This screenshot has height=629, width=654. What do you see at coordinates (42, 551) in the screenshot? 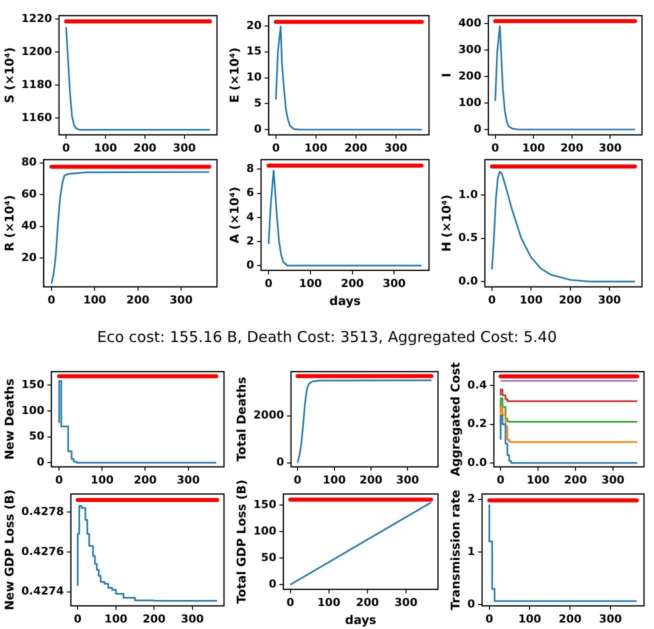
I see `y-tick-label: 0.4276` at bounding box center [42, 551].